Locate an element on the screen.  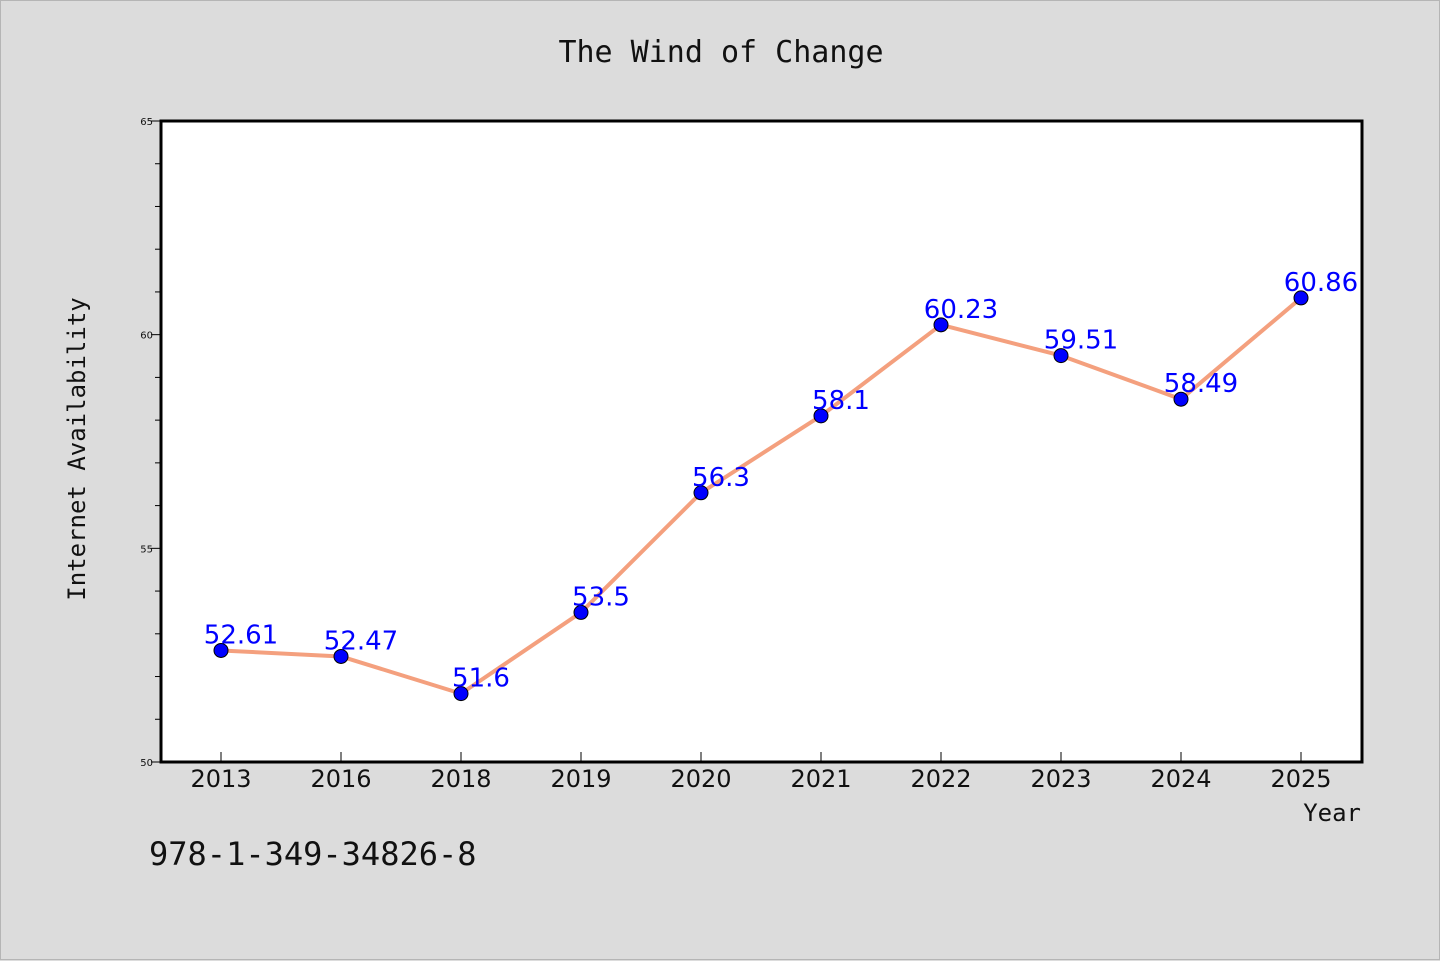
data-label: 53.5 is located at coordinates (601, 597).